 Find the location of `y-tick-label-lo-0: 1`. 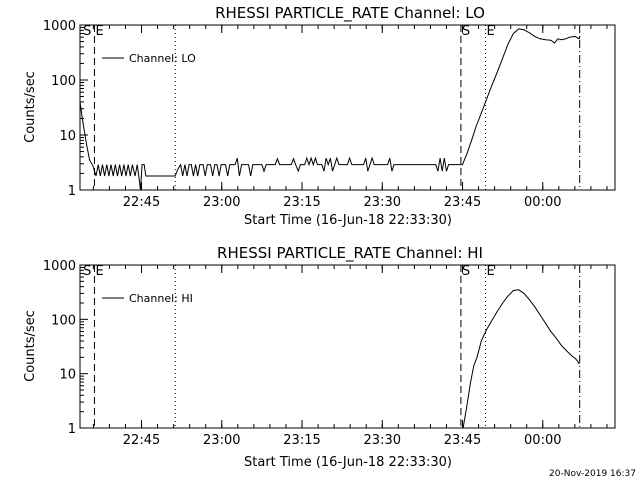

y-tick-label-lo-0: 1 is located at coordinates (72, 191).